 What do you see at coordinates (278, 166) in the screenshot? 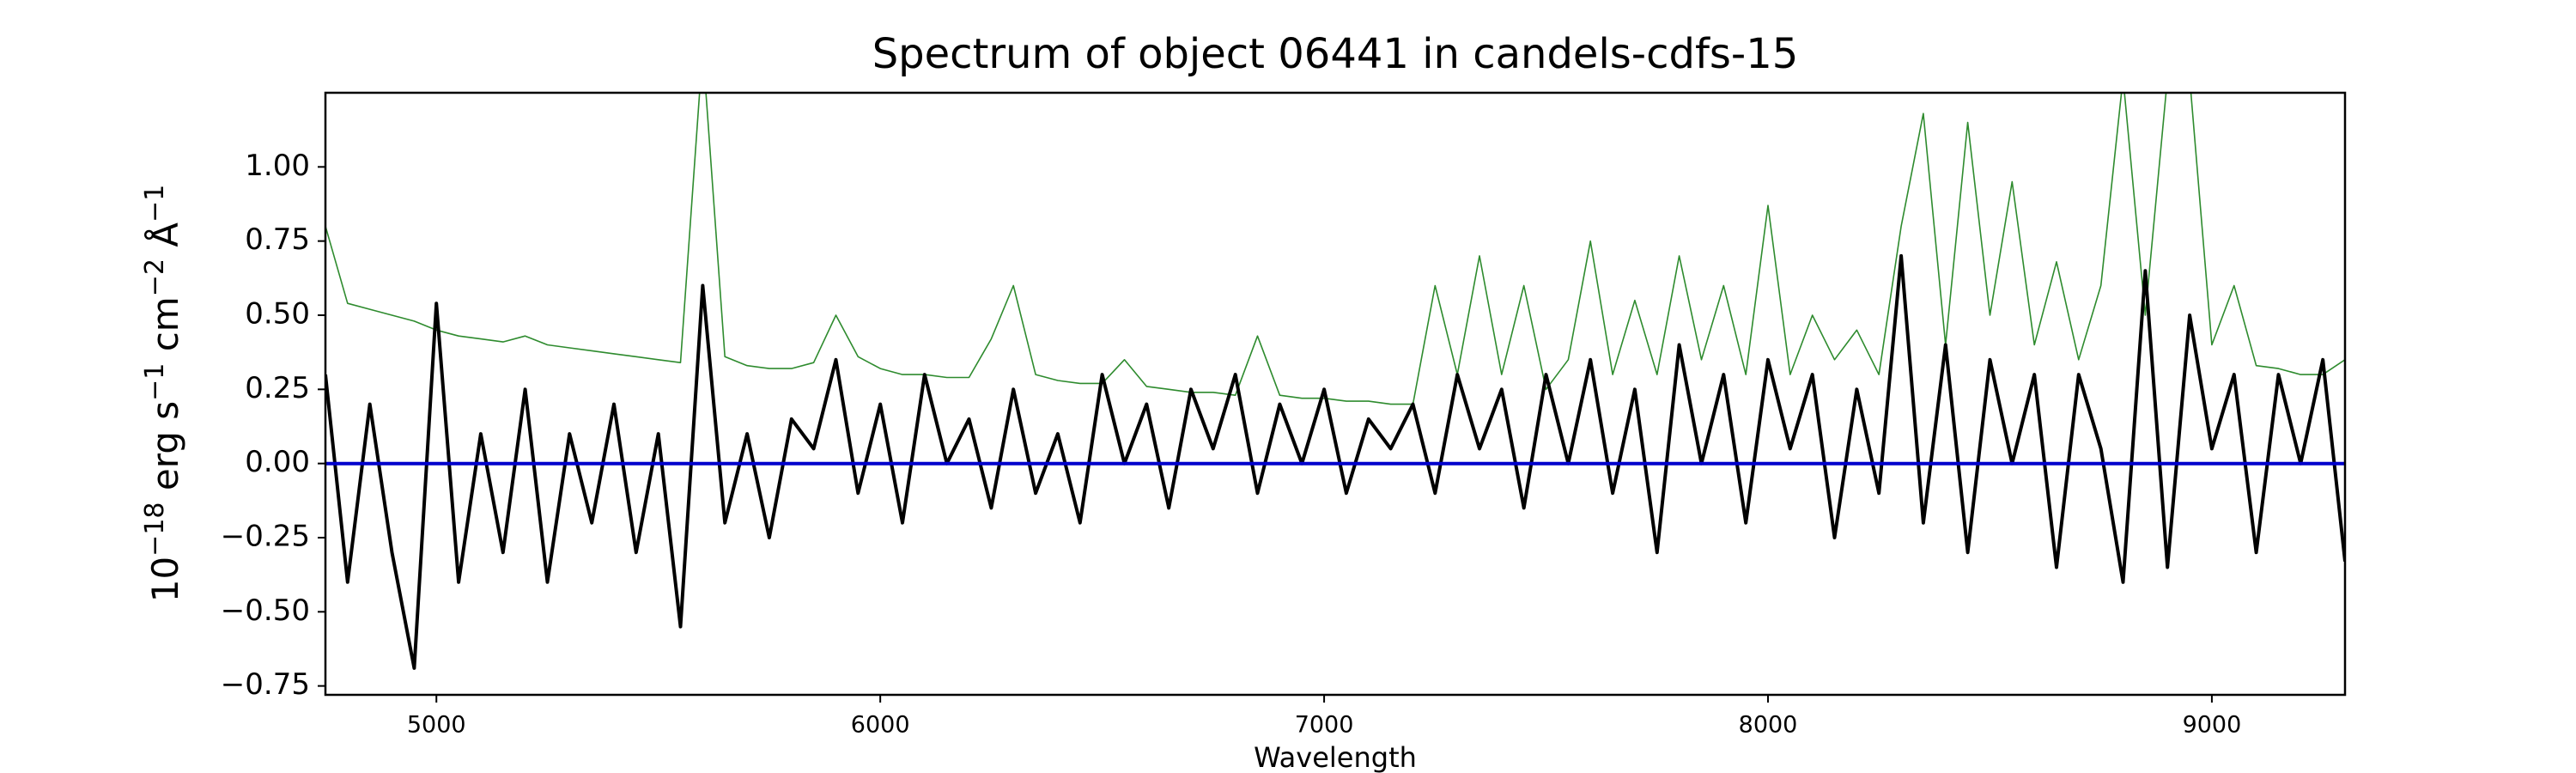
I see `y-tick-label: 1.00` at bounding box center [278, 166].